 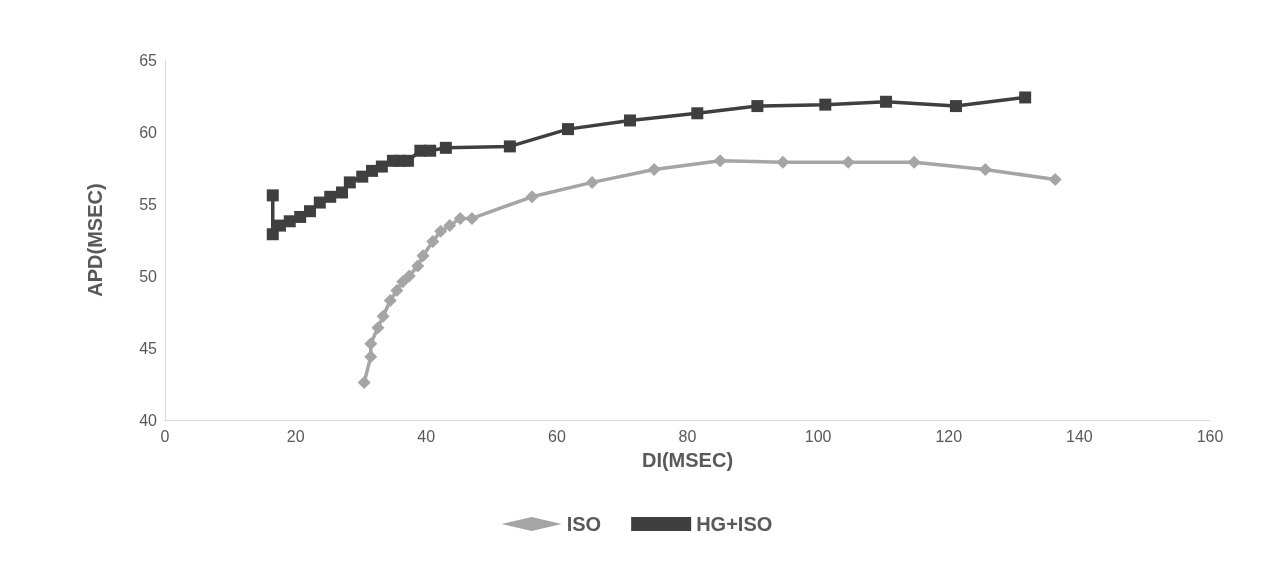 What do you see at coordinates (687, 436) in the screenshot?
I see `x-tick-label: 80` at bounding box center [687, 436].